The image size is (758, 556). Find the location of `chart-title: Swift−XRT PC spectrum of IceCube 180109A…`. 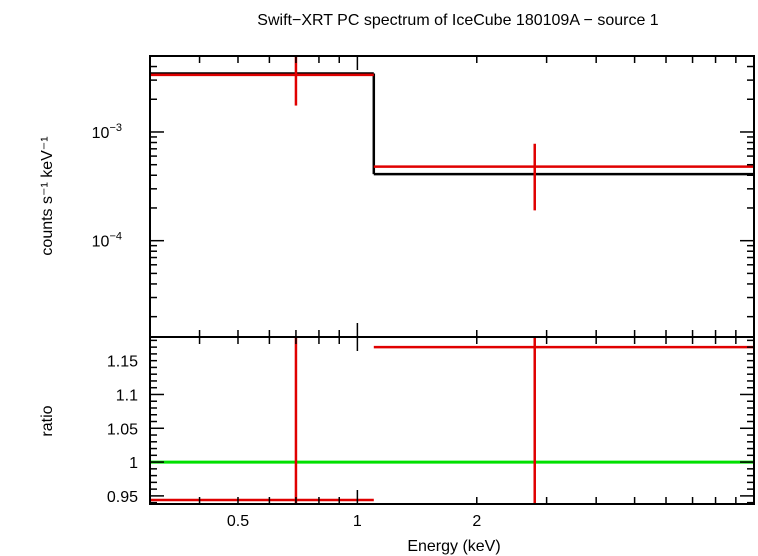

chart-title: Swift−XRT PC spectrum of IceCube 180109A… is located at coordinates (458, 20).